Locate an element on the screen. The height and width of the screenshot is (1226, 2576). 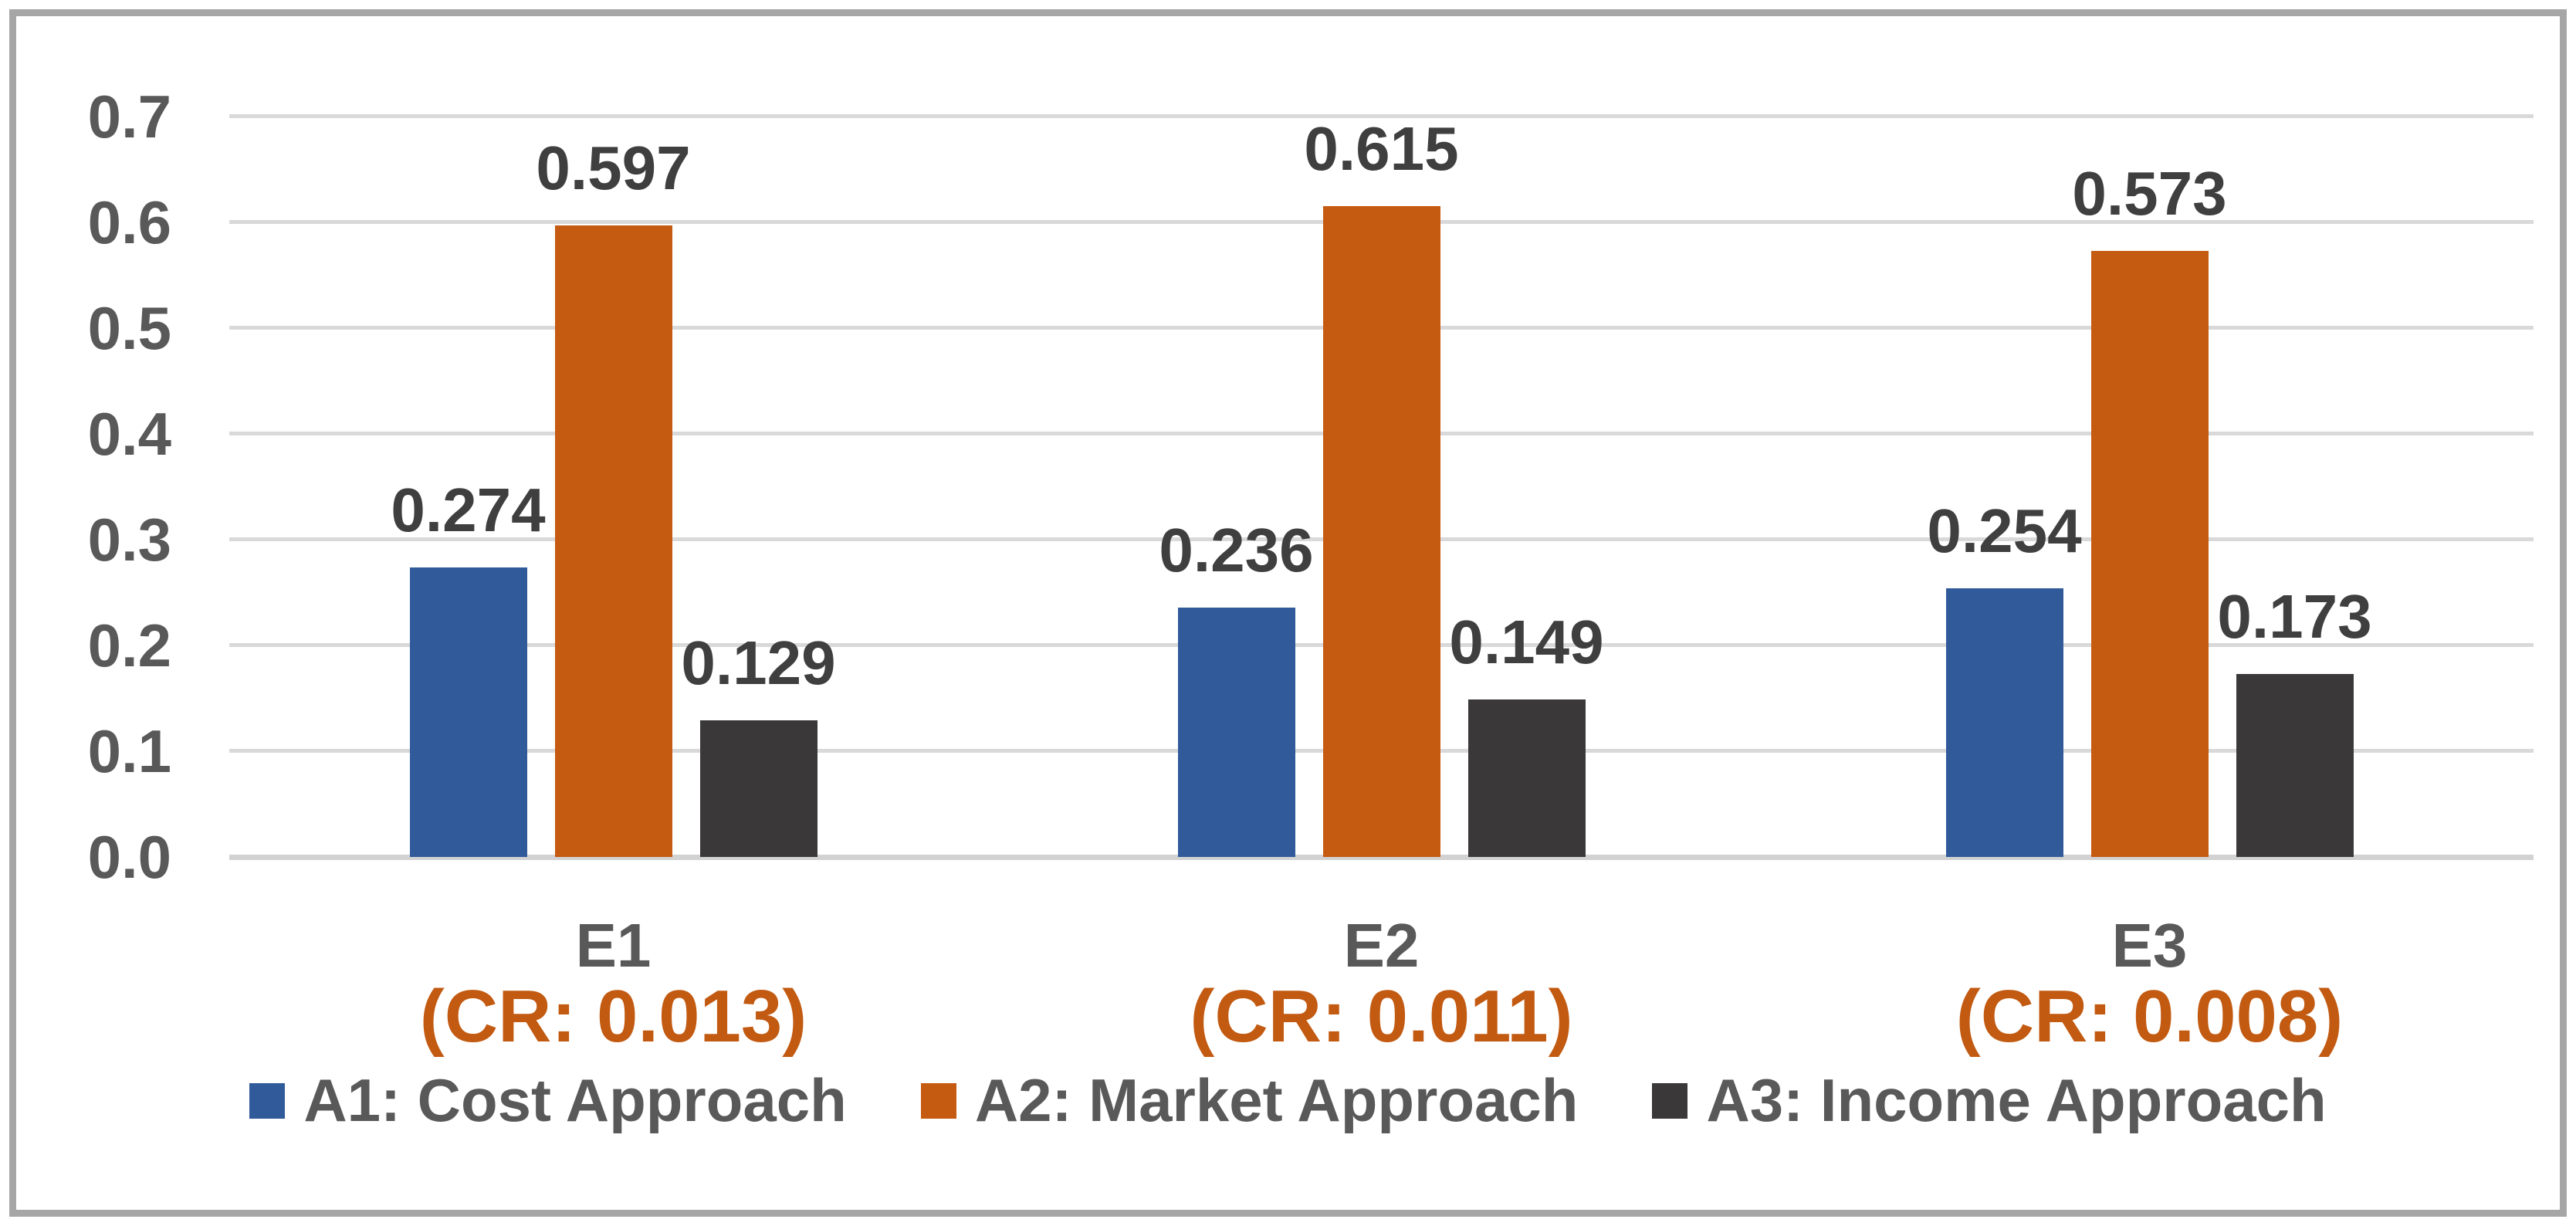
bar-a3-e1 is located at coordinates (758, 788).